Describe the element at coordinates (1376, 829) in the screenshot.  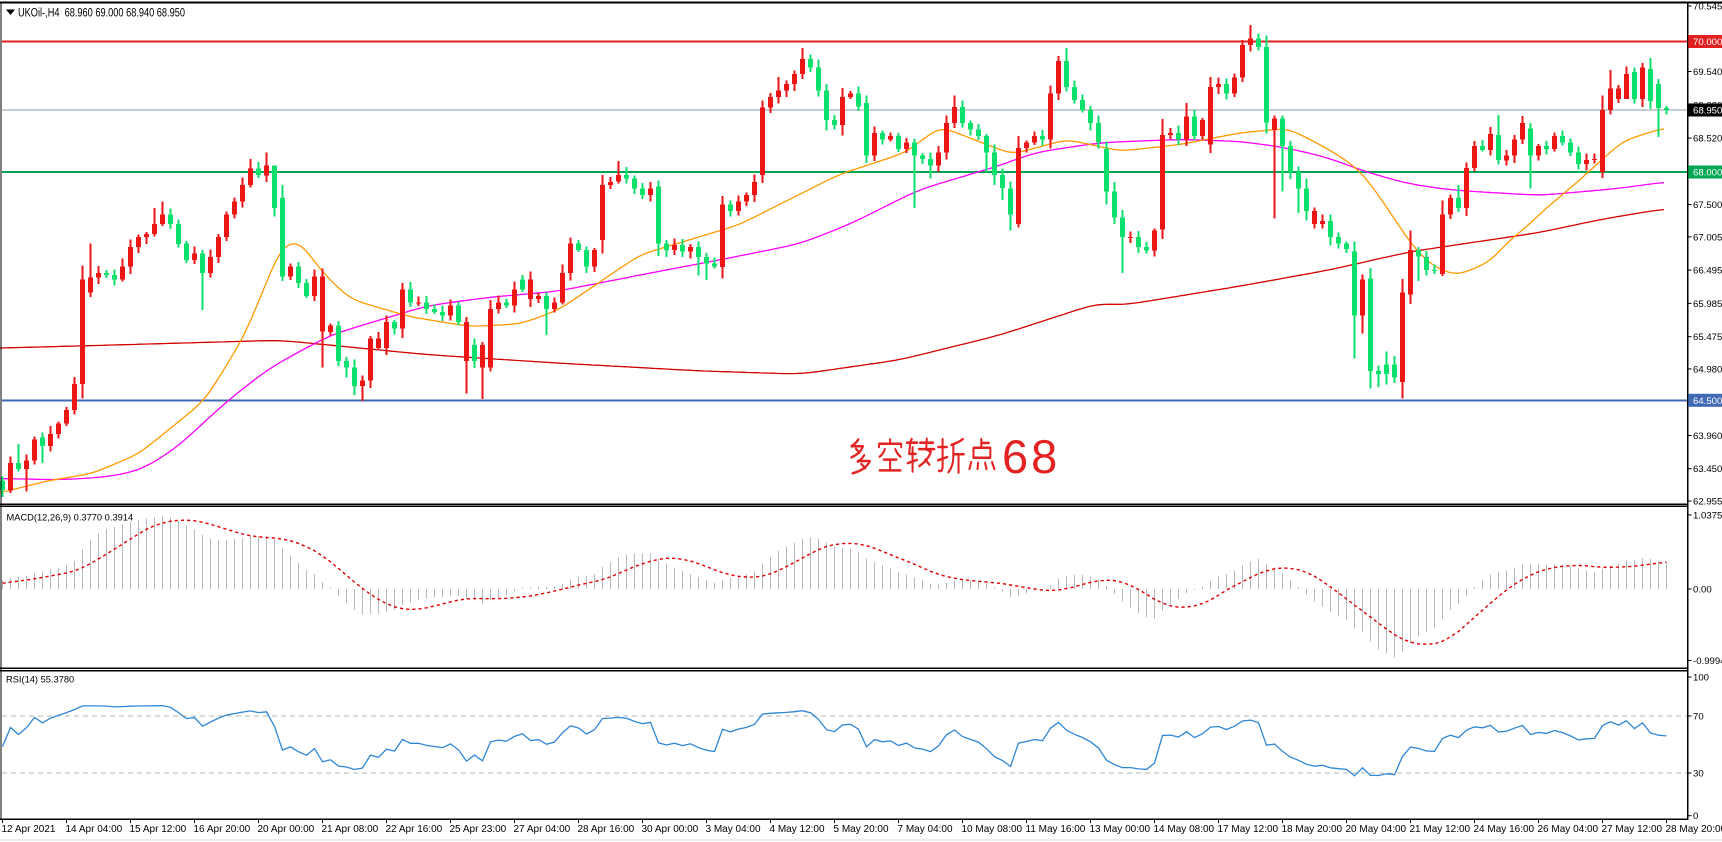
I see `svg-text: 20 May 04:00` at that location.